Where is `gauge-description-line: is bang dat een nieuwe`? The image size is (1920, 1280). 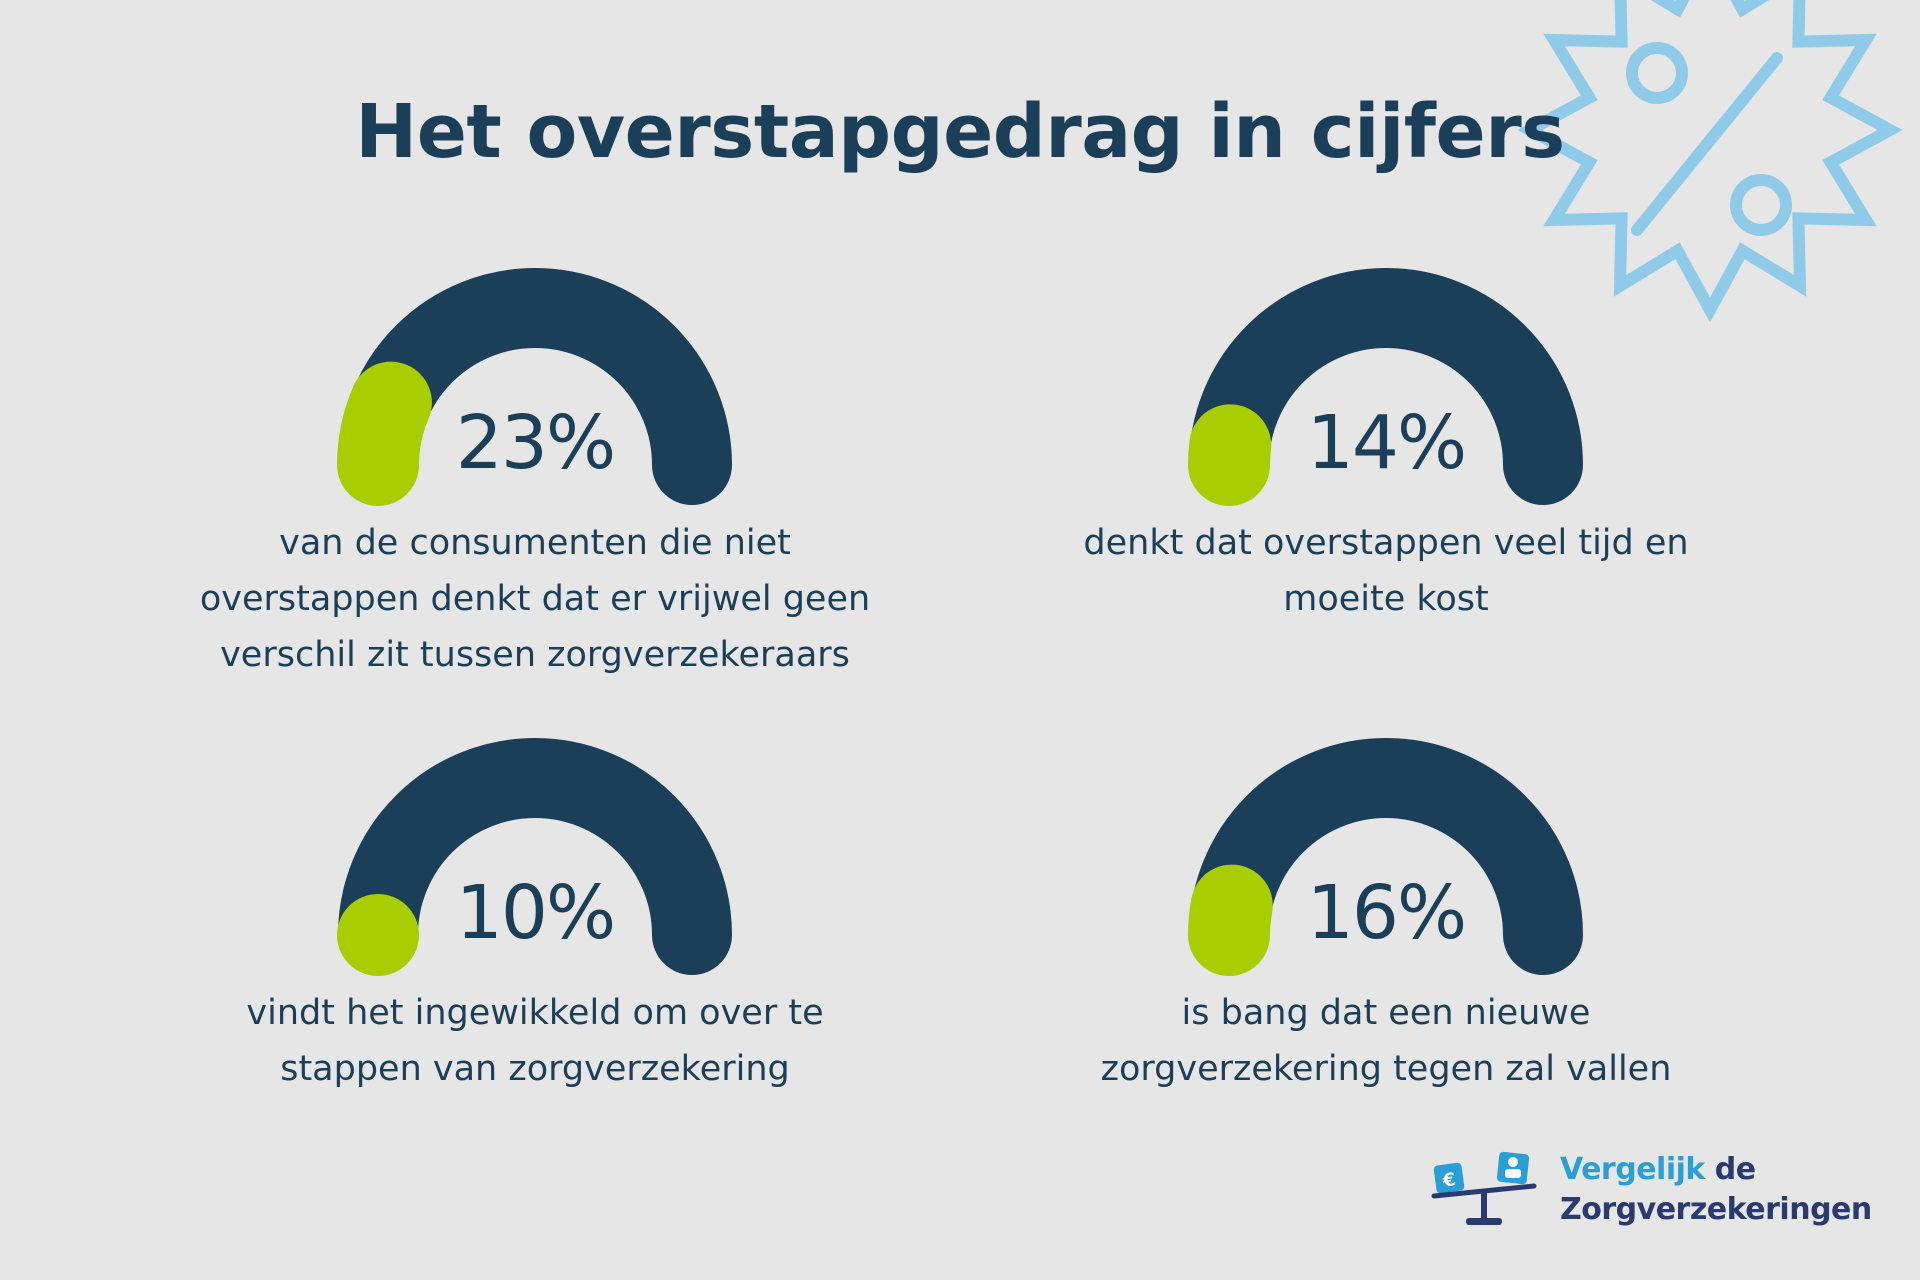 gauge-description-line: is bang dat een nieuwe is located at coordinates (1386, 1013).